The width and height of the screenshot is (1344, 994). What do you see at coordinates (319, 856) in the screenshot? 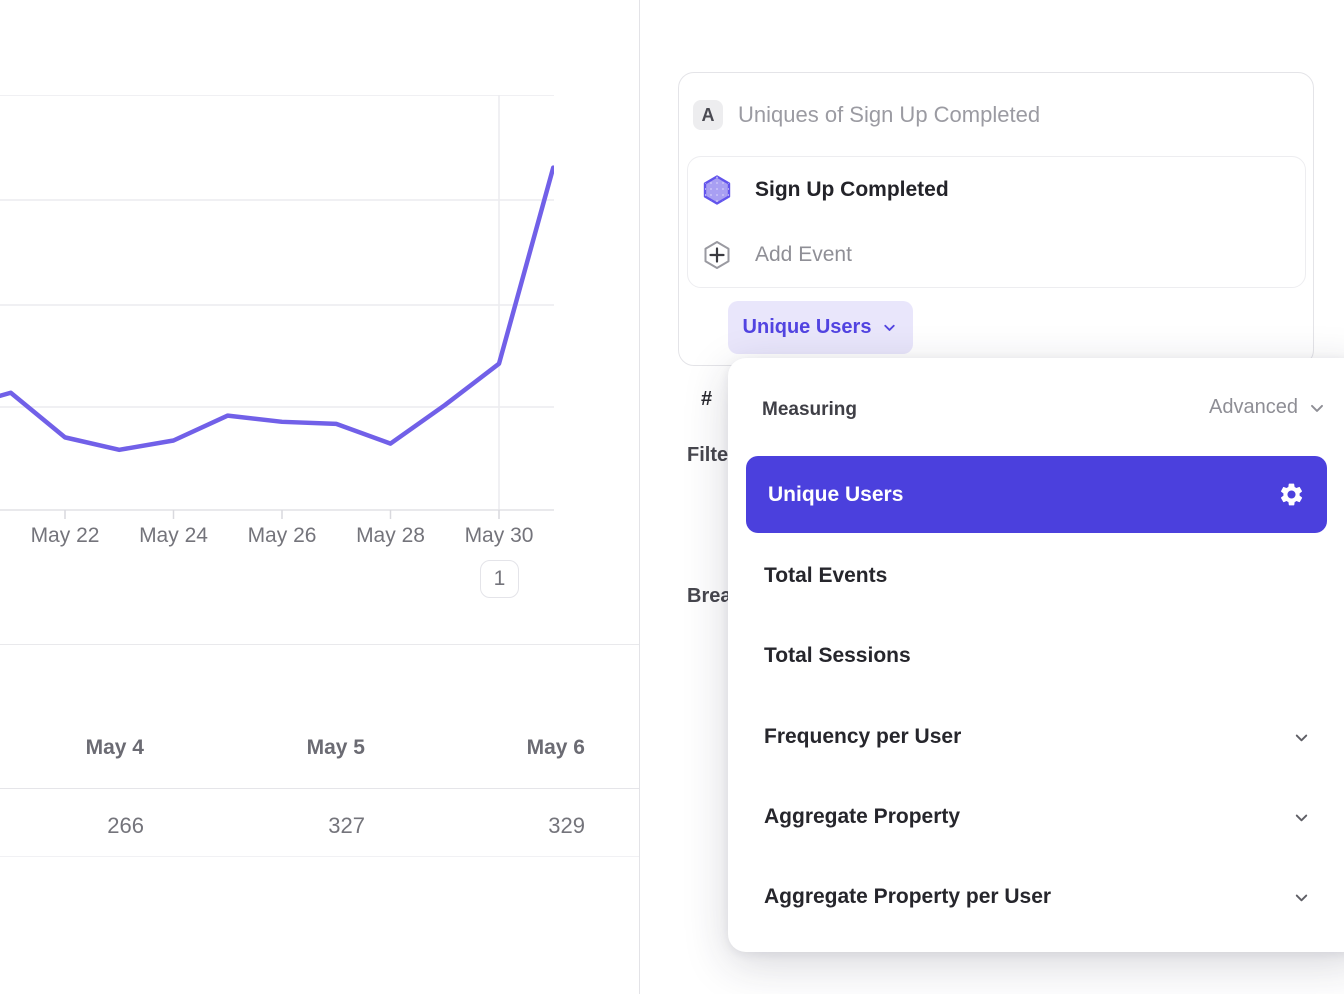
I see `table-row-divider` at bounding box center [319, 856].